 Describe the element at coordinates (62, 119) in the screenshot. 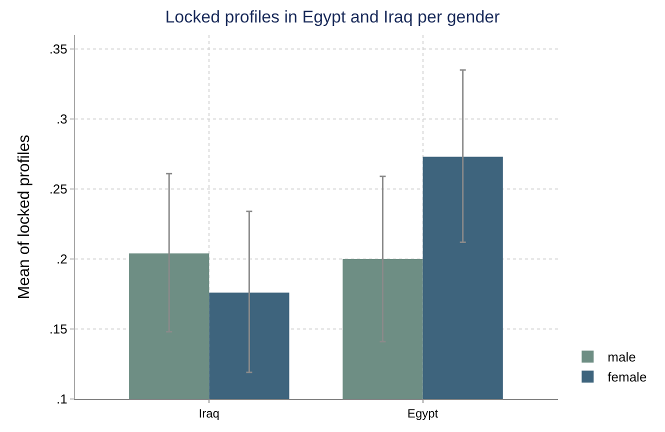

I see `y-tick-label: .3` at that location.